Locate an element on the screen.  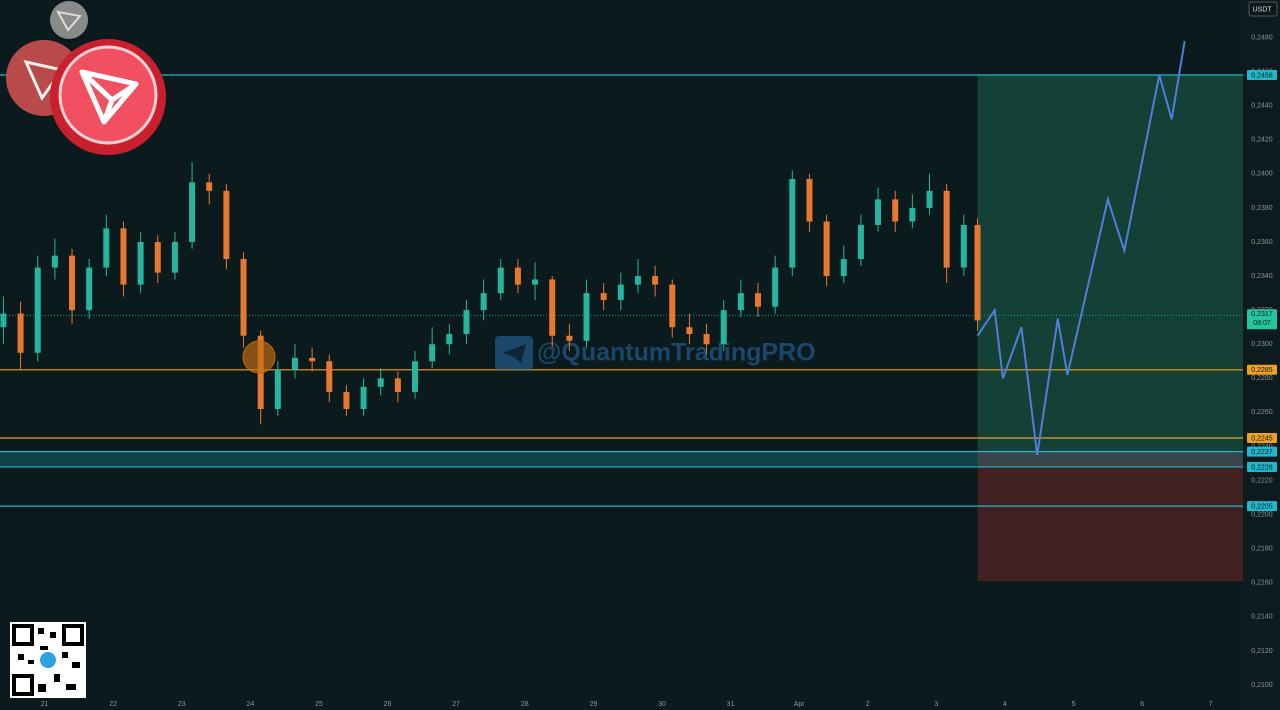
y-tick-label: 0,2120 is located at coordinates (1262, 651).